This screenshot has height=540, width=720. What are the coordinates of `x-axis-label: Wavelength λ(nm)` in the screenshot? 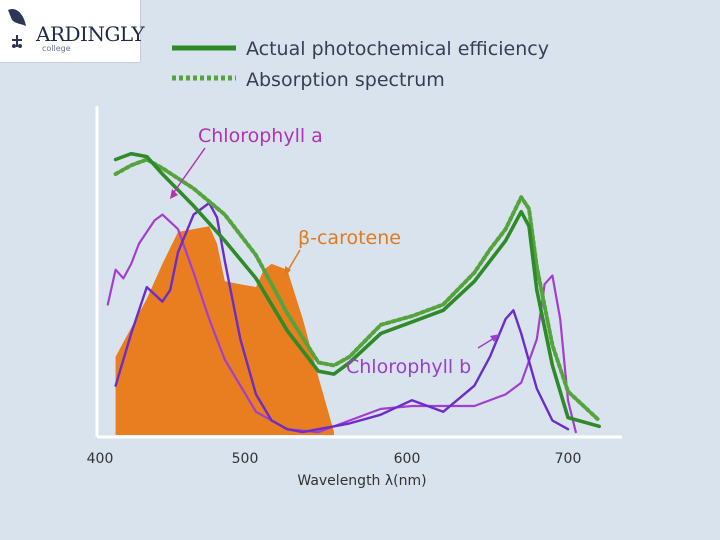 It's located at (361, 481).